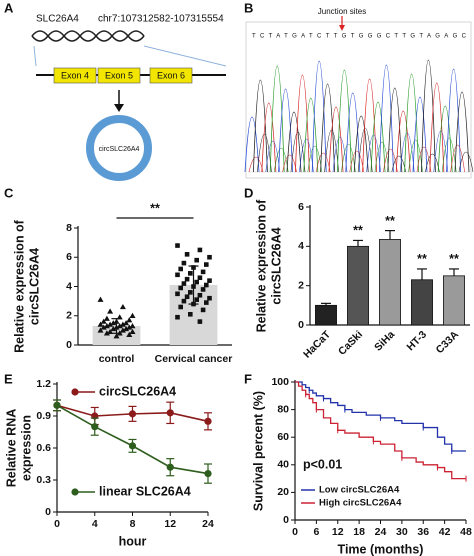 This screenshot has width=474, height=556. Describe the element at coordinates (119, 108) in the screenshot. I see `arrow-head` at that location.